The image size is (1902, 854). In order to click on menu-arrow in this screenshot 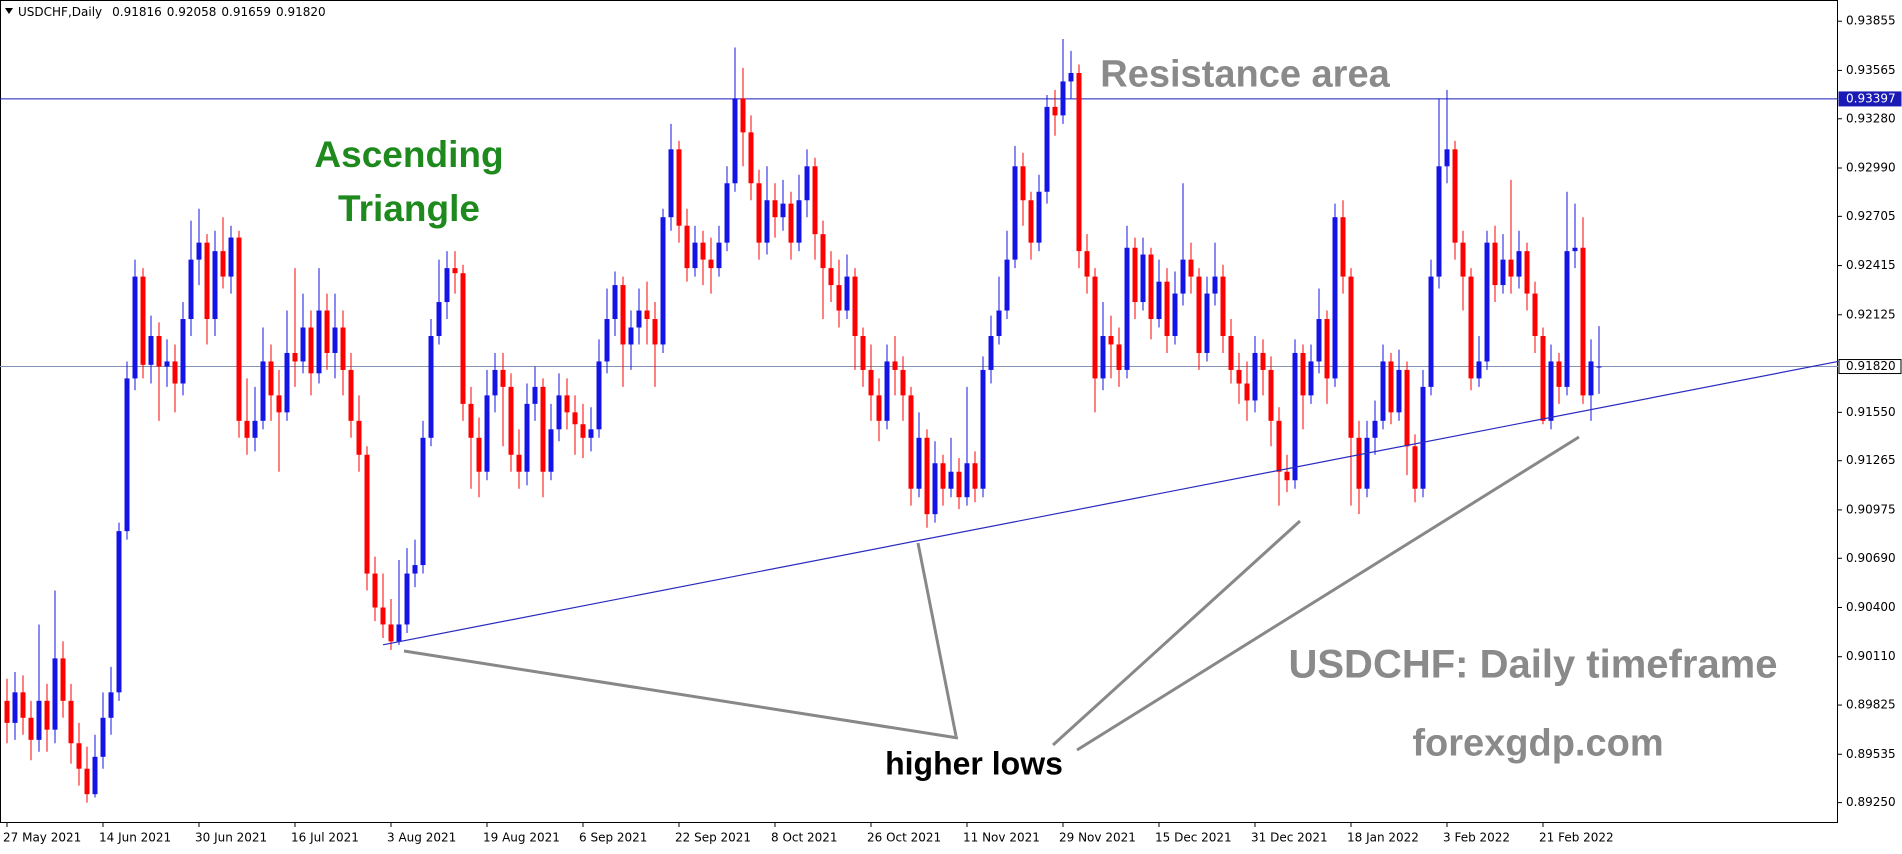, I will do `click(9, 11)`.